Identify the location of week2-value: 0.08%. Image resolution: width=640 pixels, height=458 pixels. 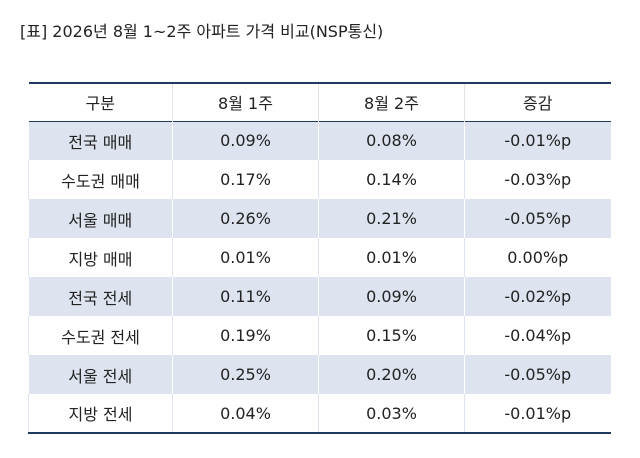
(392, 140).